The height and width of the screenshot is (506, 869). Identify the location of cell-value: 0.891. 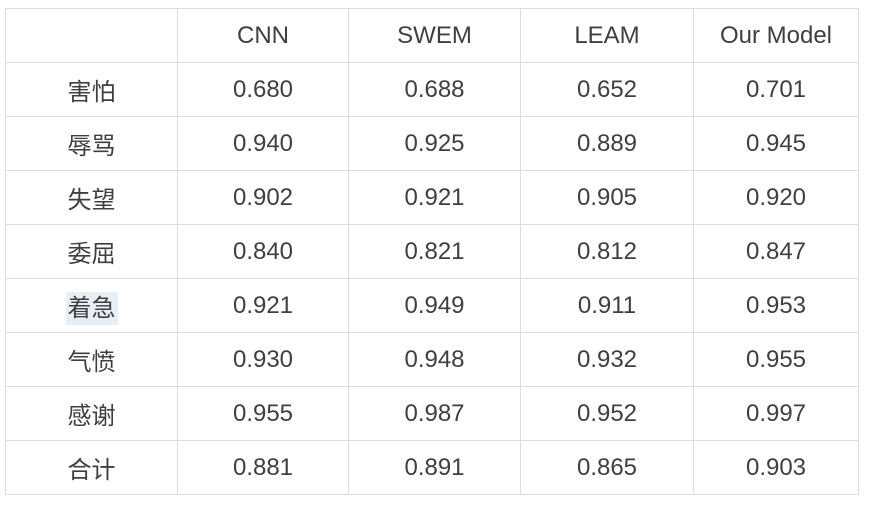
(434, 467).